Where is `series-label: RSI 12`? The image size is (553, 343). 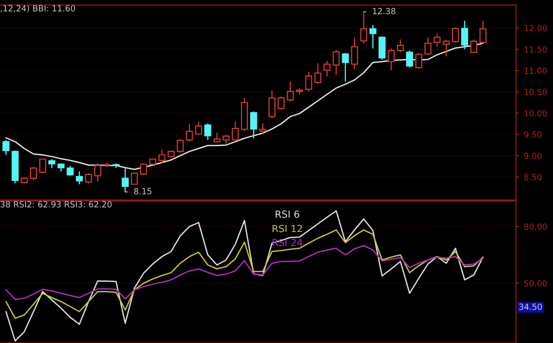 series-label: RSI 12 is located at coordinates (287, 228).